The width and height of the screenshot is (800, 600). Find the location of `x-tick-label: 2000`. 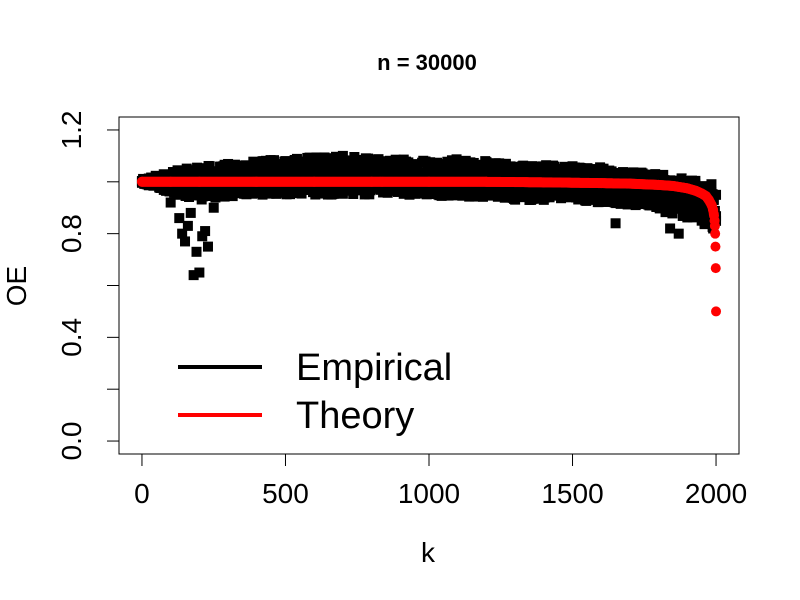

x-tick-label: 2000 is located at coordinates (716, 493).